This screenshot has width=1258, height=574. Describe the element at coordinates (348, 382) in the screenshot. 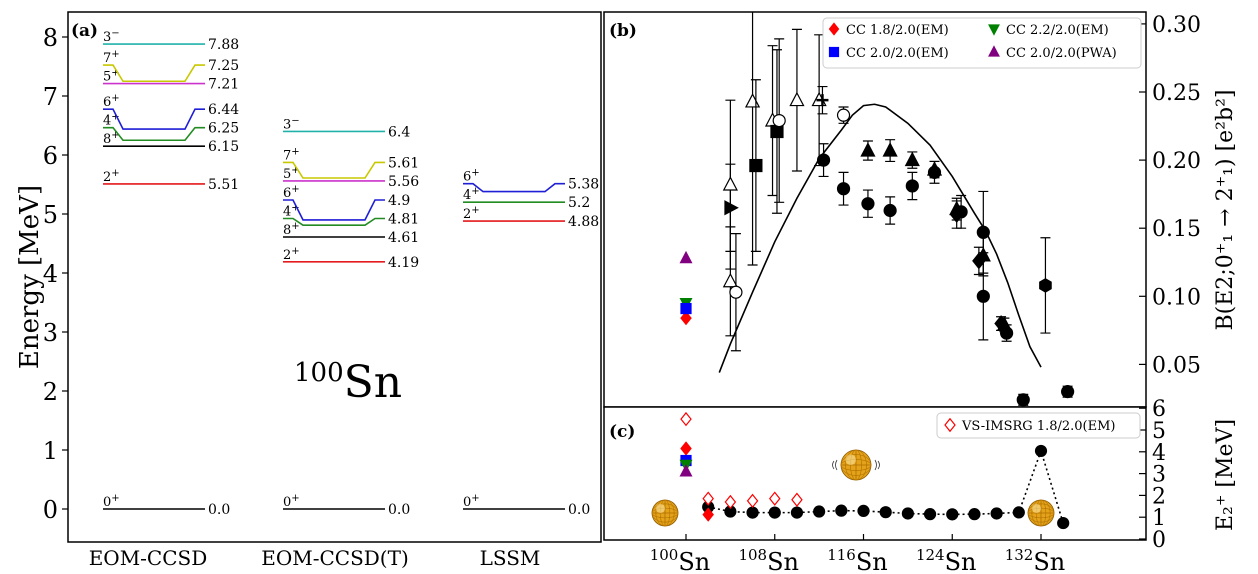

I see `nucleus-label: 100Sn` at that location.